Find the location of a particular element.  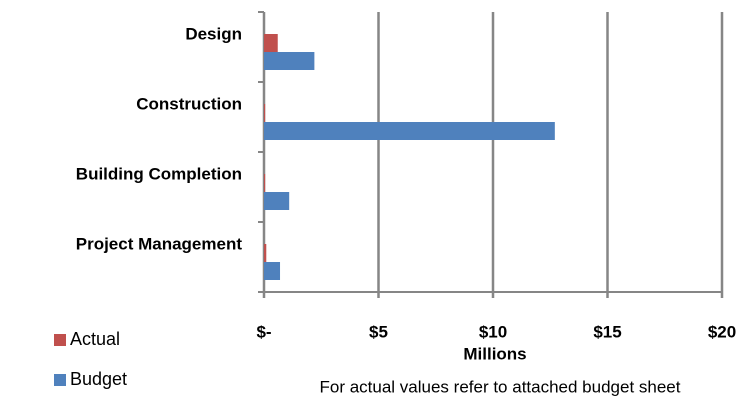

legend-label: Actual is located at coordinates (95, 339).